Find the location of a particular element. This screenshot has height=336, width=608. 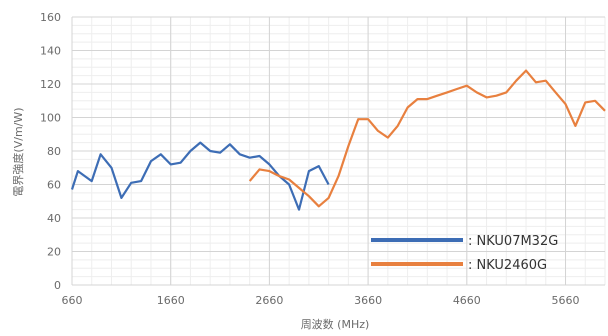

legend: : NKU07M32G : NKU2460G is located at coordinates (464, 253).